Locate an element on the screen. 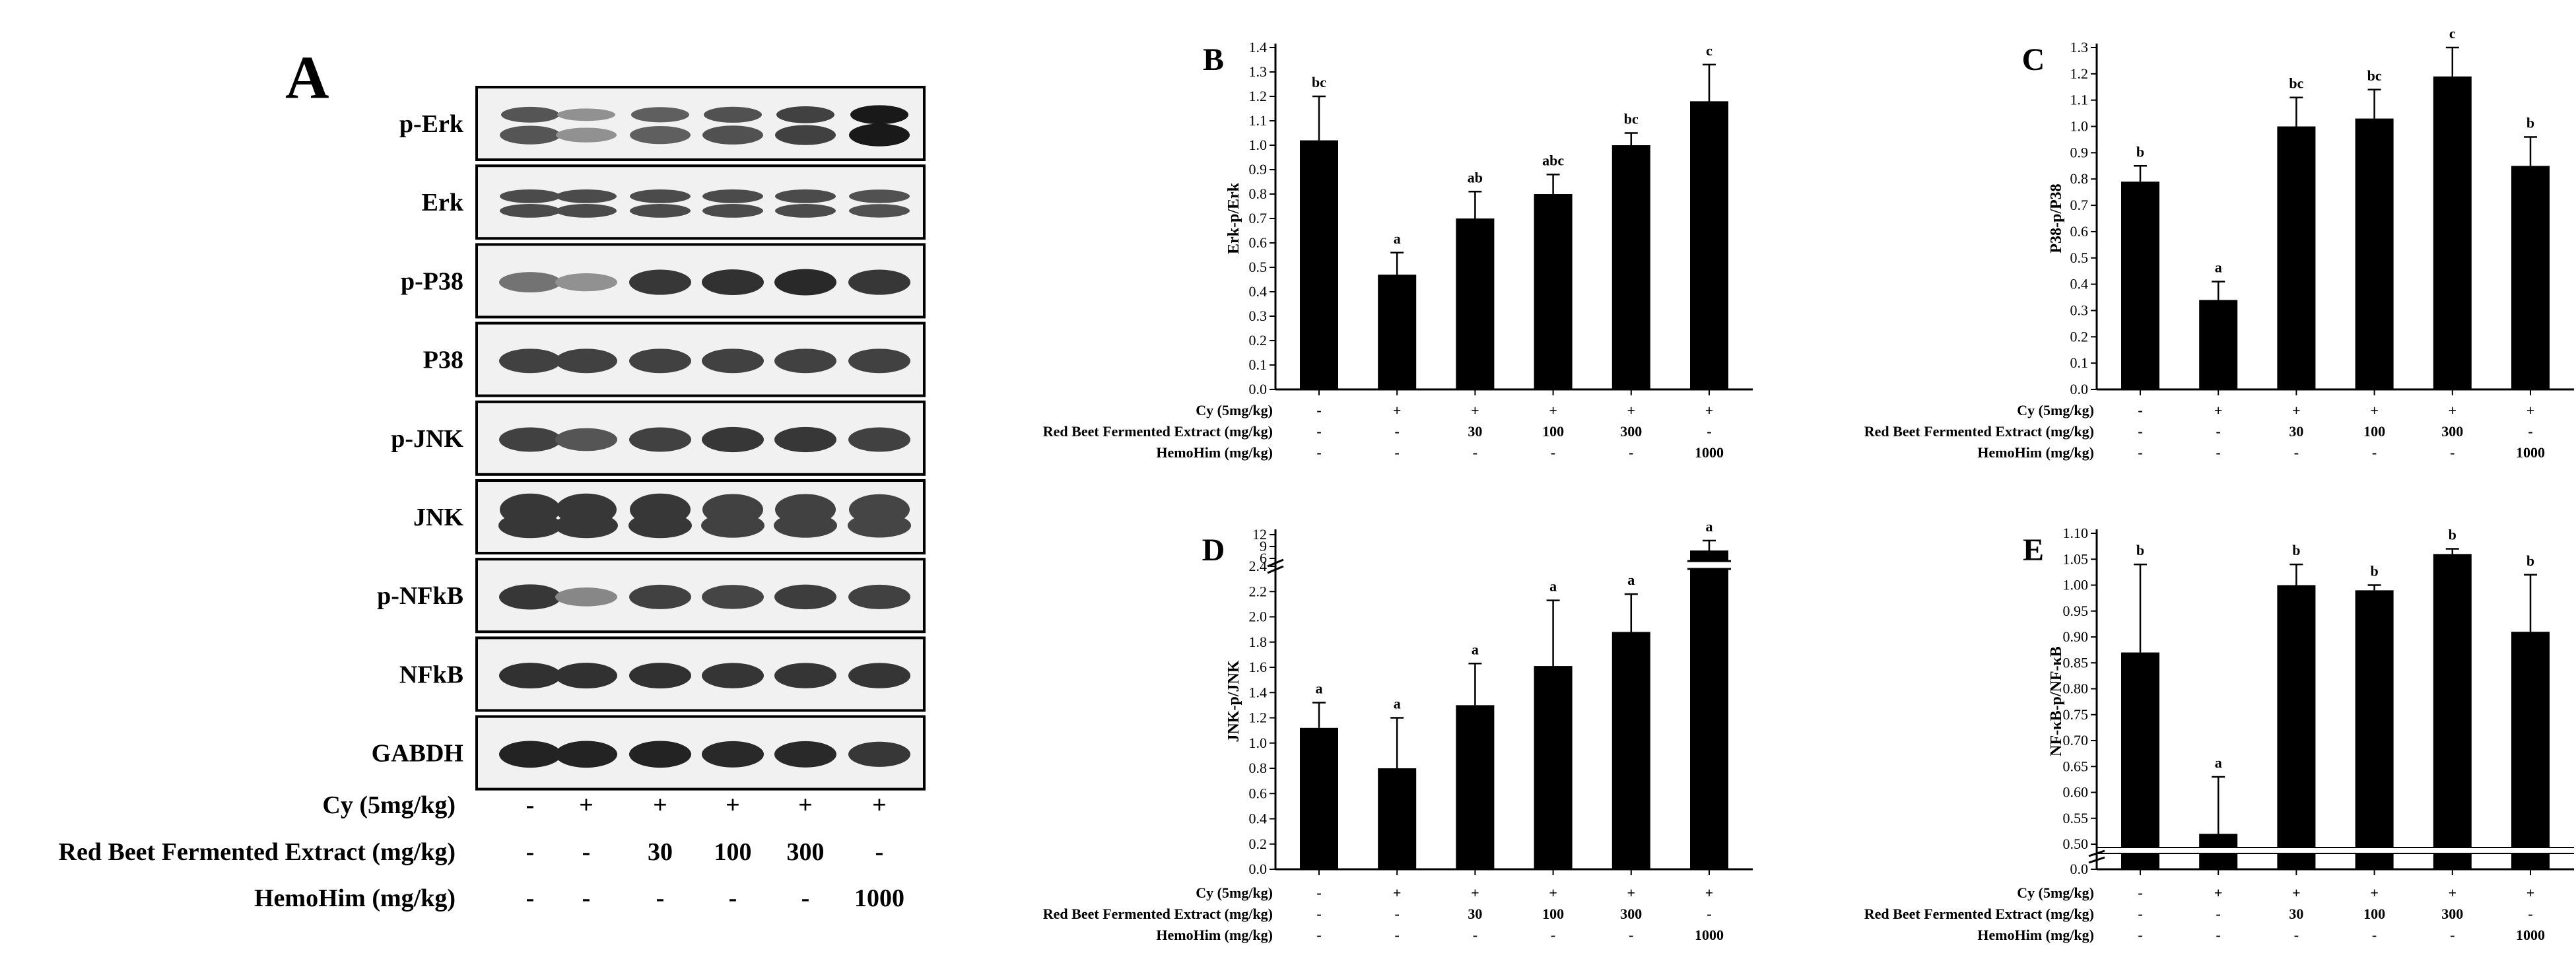 Image resolution: width=2576 pixels, height=963 pixels. y-tick-label: 0.1 is located at coordinates (2079, 362).